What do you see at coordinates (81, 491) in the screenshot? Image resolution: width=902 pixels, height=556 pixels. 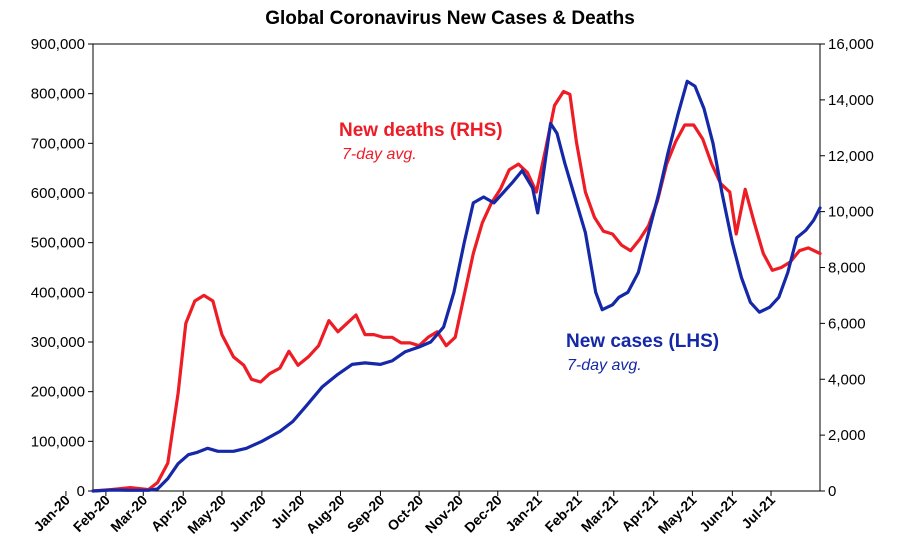 I see `left-axis-tick-label: 0` at bounding box center [81, 491].